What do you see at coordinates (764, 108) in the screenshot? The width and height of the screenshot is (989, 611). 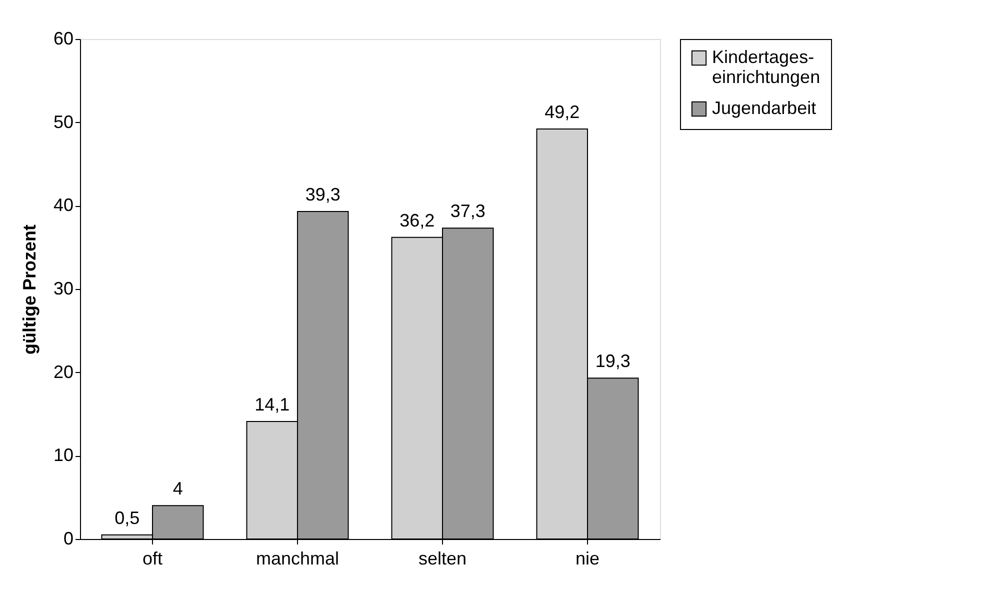 I see `legend-label: Jugendarbeit` at bounding box center [764, 108].